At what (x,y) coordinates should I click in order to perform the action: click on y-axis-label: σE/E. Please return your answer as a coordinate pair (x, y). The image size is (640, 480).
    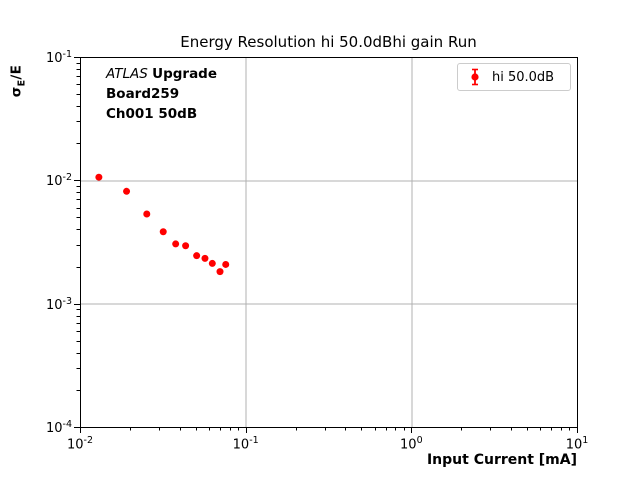
    Looking at the image, I should click on (18, 81).